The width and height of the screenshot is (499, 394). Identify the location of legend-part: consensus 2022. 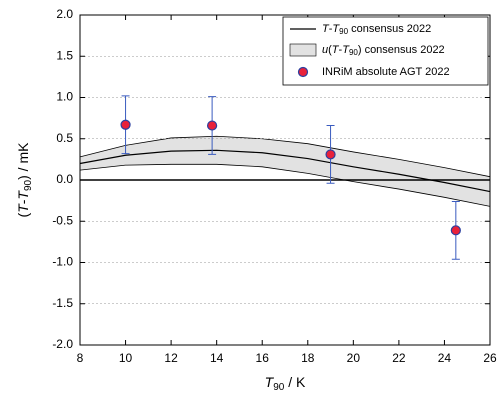
(389, 29).